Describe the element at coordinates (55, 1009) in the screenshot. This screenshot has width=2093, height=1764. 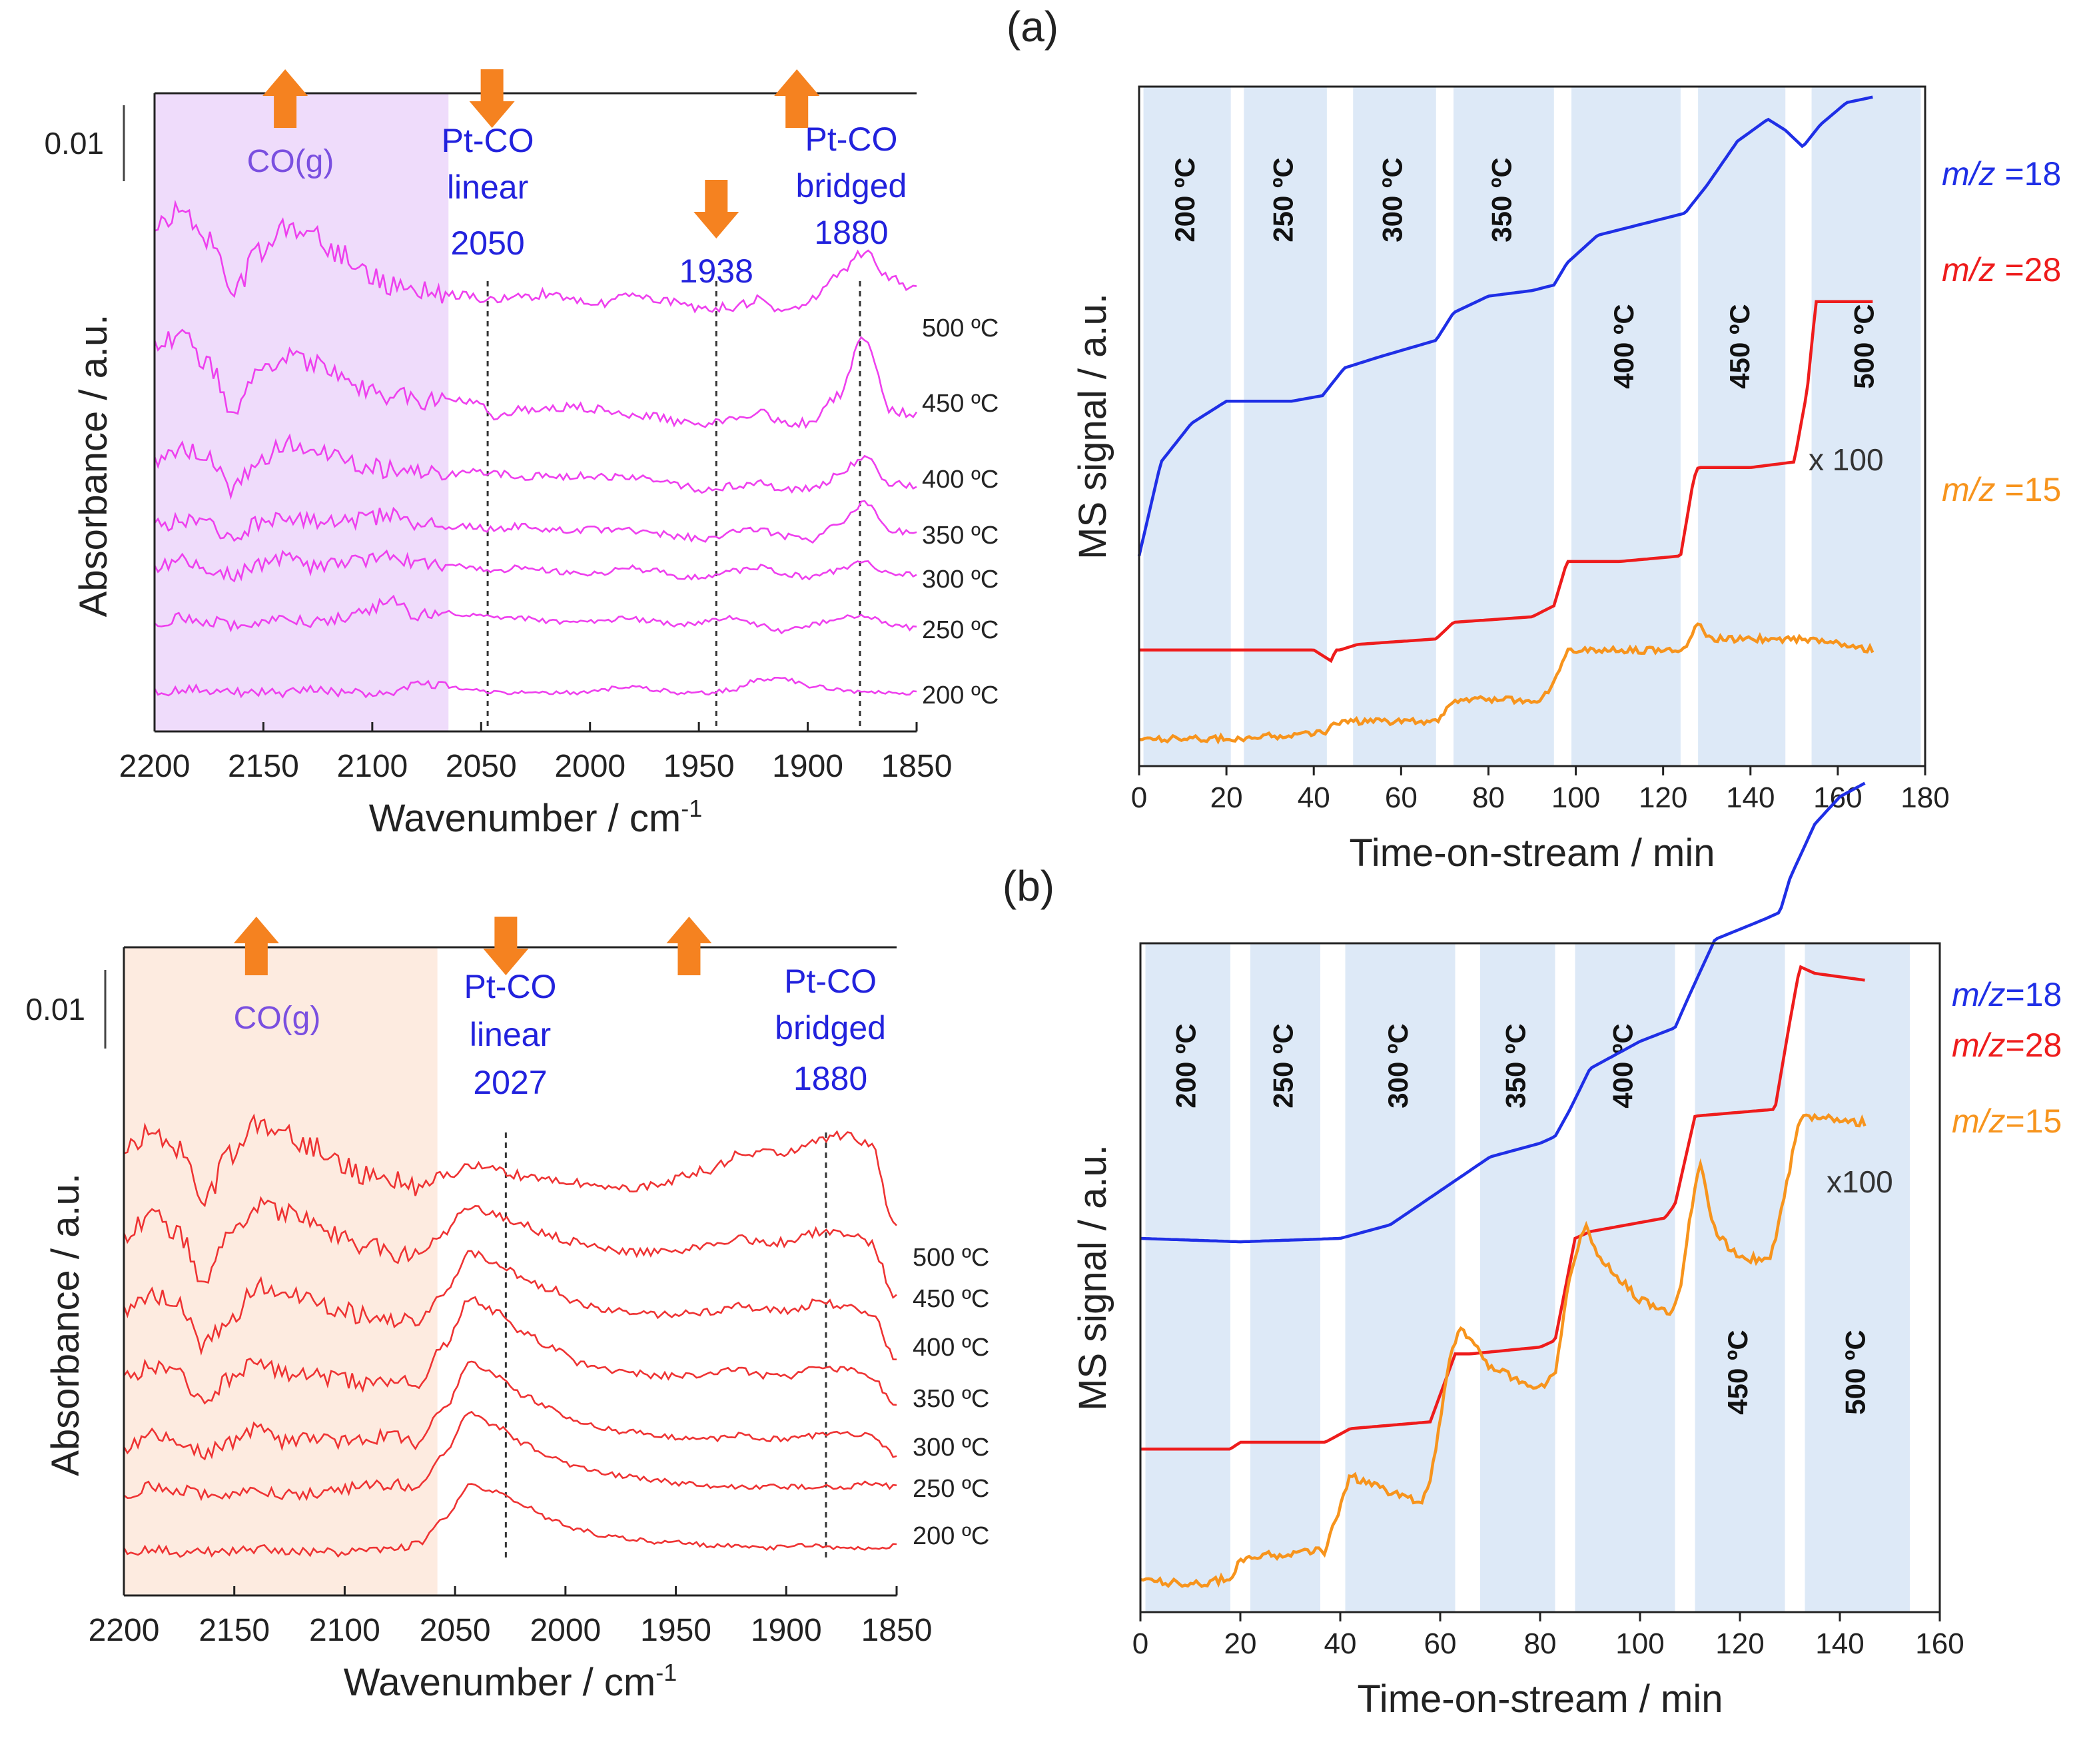
I see `scale-bar-label: 0.01` at that location.